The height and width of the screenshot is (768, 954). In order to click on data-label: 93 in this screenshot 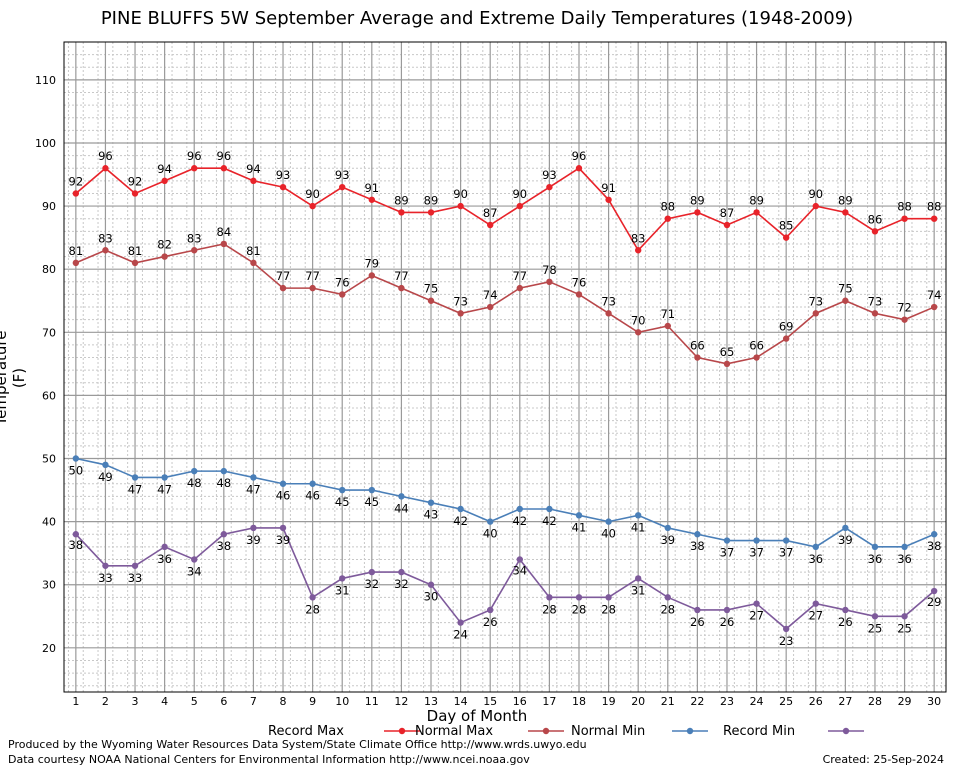, I will do `click(283, 175)`.